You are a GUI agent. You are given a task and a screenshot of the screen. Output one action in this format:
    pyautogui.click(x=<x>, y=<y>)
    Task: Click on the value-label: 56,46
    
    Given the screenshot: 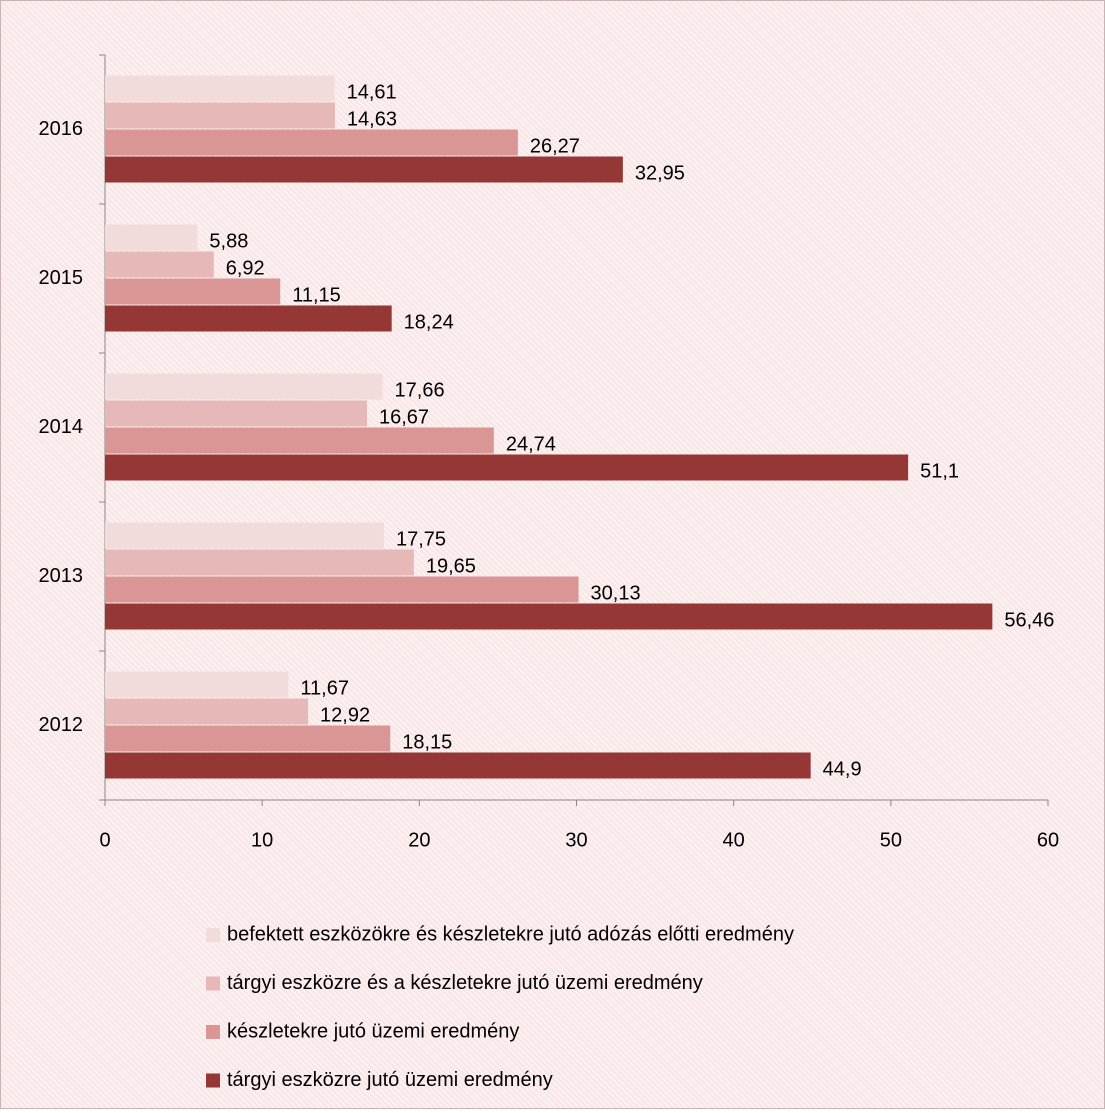 What is the action you would take?
    pyautogui.click(x=1029, y=620)
    